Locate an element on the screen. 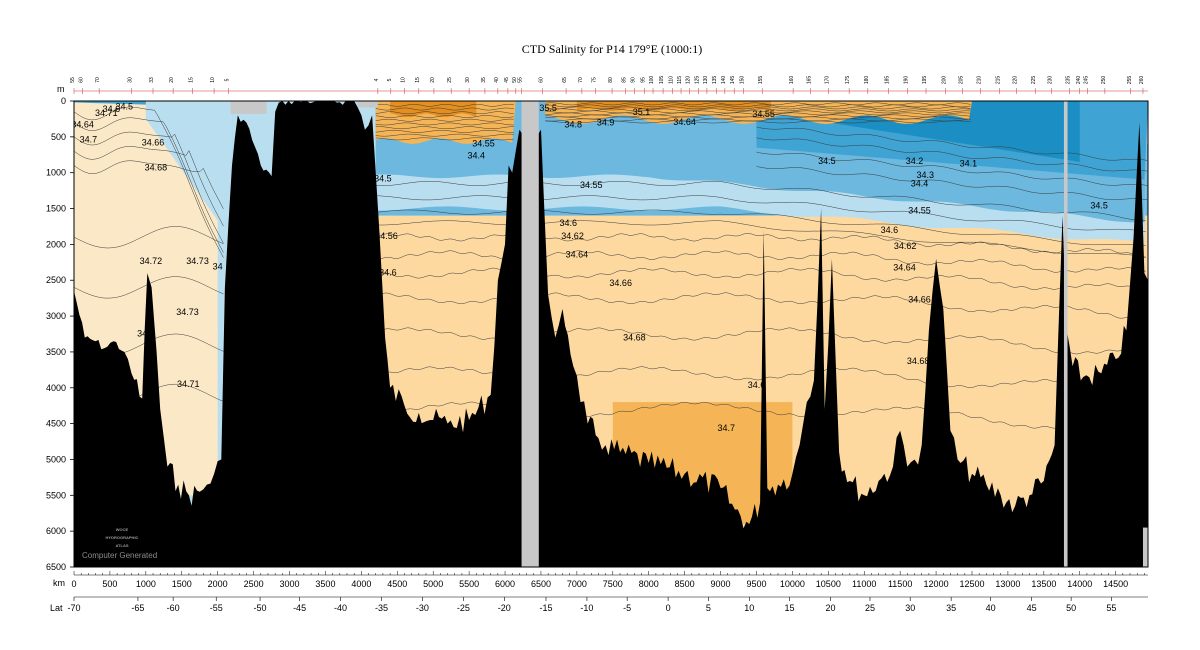 The height and width of the screenshot is (650, 1200). contour-label: 34.8 is located at coordinates (574, 125).